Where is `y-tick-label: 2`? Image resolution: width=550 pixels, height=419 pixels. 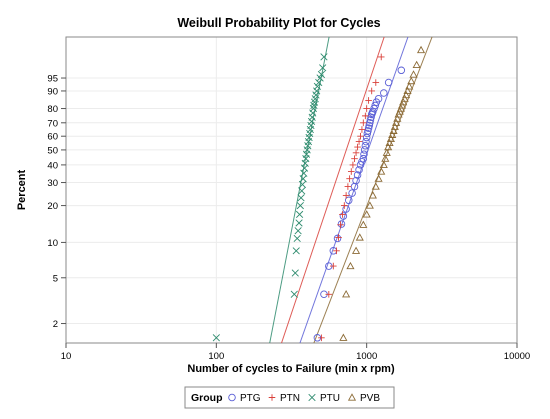 y-tick-label: 2 is located at coordinates (55, 324).